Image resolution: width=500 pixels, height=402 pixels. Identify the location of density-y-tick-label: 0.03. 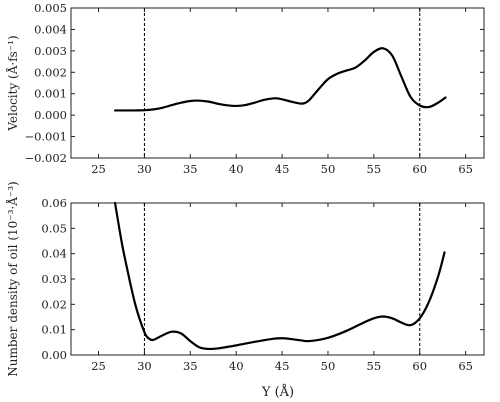
(54, 279).